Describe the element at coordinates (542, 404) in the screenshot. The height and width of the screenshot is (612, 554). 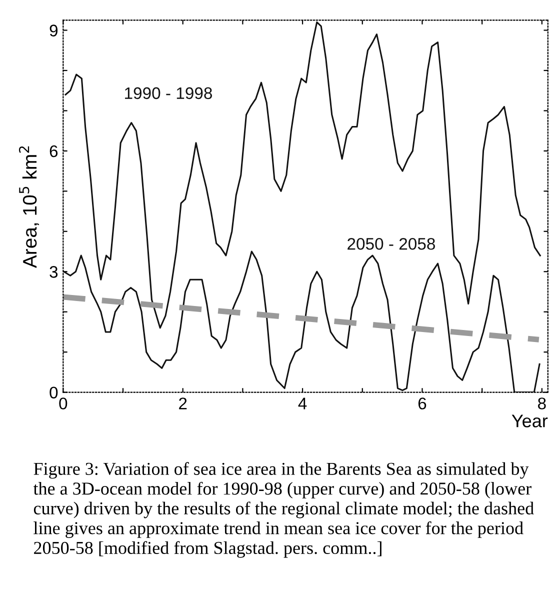
I see `x-tick-label: 8` at that location.